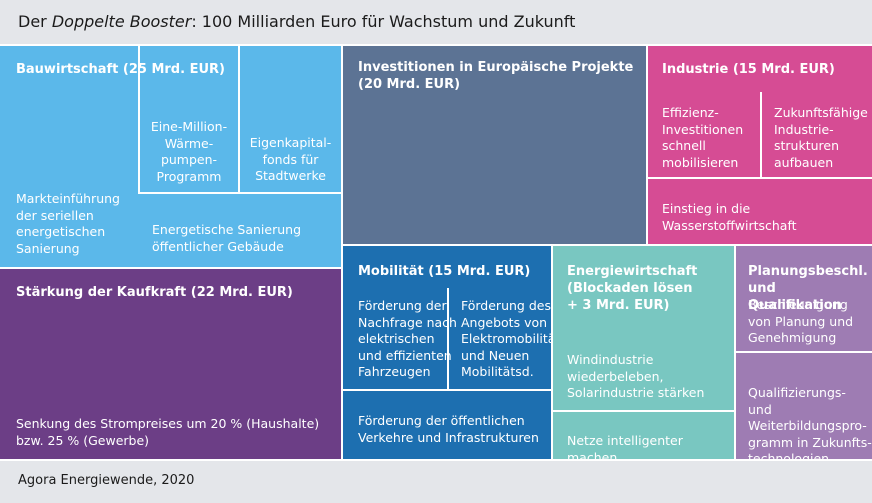 Image resolution: width=872 pixels, height=503 pixels. I want to click on source-note: Agora Energiewende, 2020, so click(106, 480).